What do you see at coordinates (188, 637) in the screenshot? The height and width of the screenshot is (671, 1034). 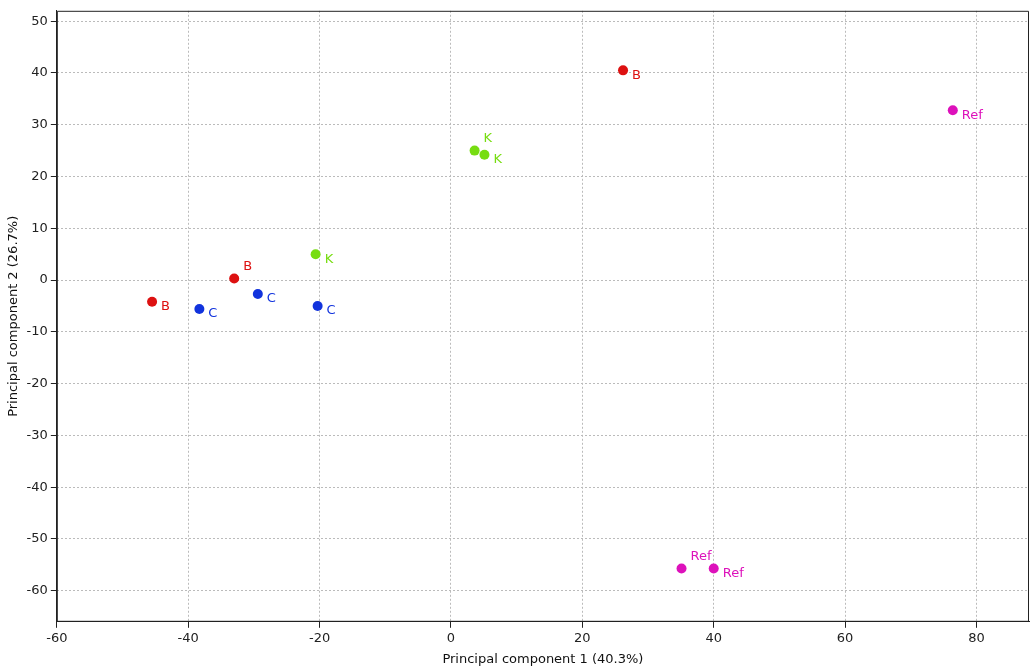 I see `x-tick-label: -40` at bounding box center [188, 637].